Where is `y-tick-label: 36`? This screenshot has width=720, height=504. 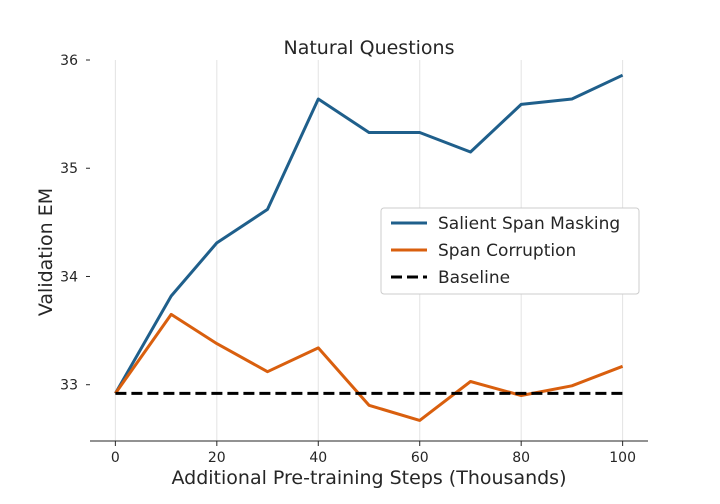
y-tick-label: 36 is located at coordinates (69, 61).